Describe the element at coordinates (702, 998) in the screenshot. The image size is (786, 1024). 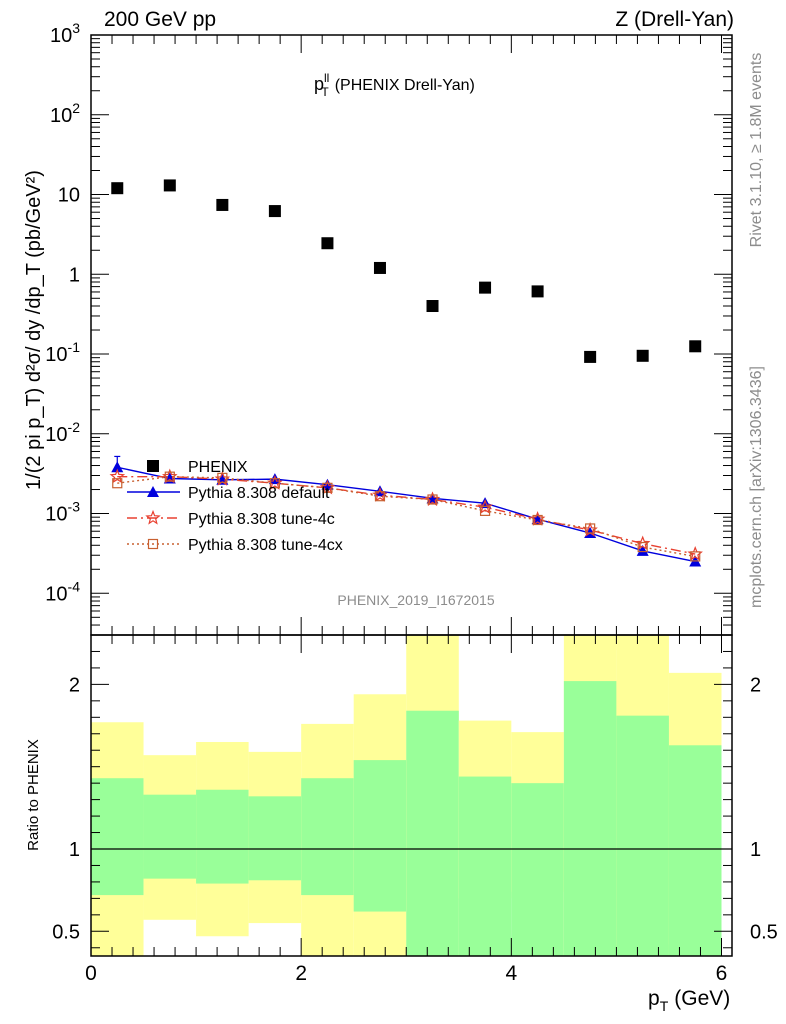
I see `xlabel-unit: (GeV)` at that location.